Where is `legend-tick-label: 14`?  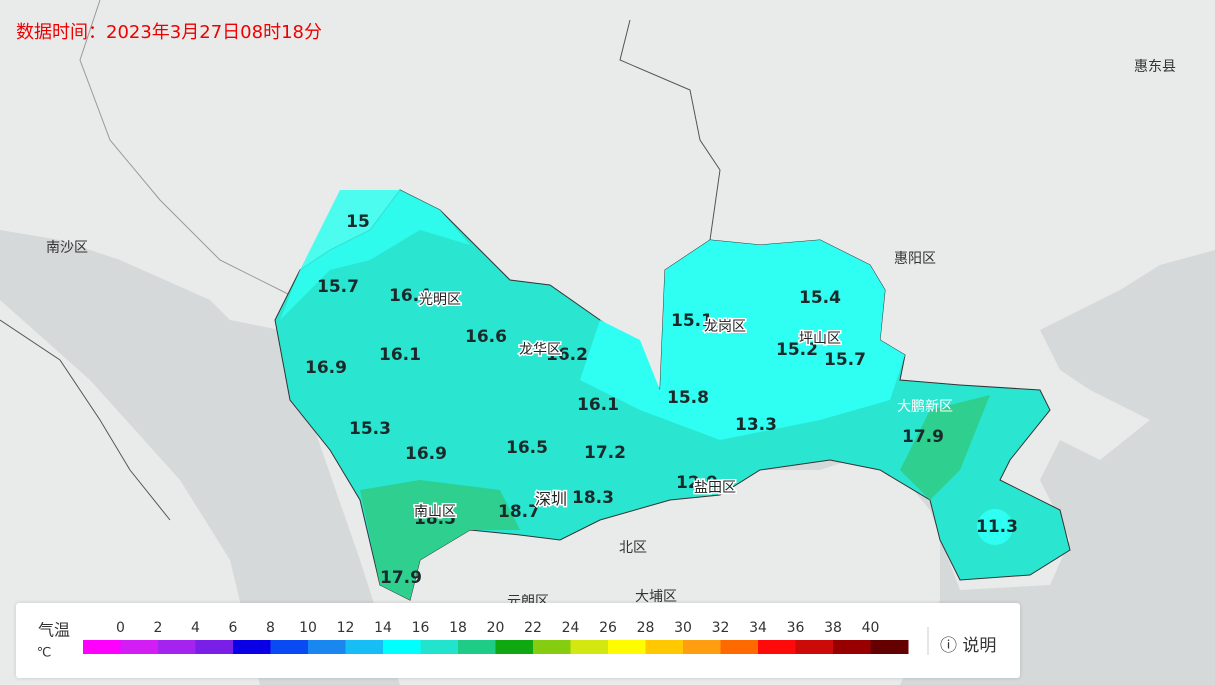 legend-tick-label: 14 is located at coordinates (383, 628).